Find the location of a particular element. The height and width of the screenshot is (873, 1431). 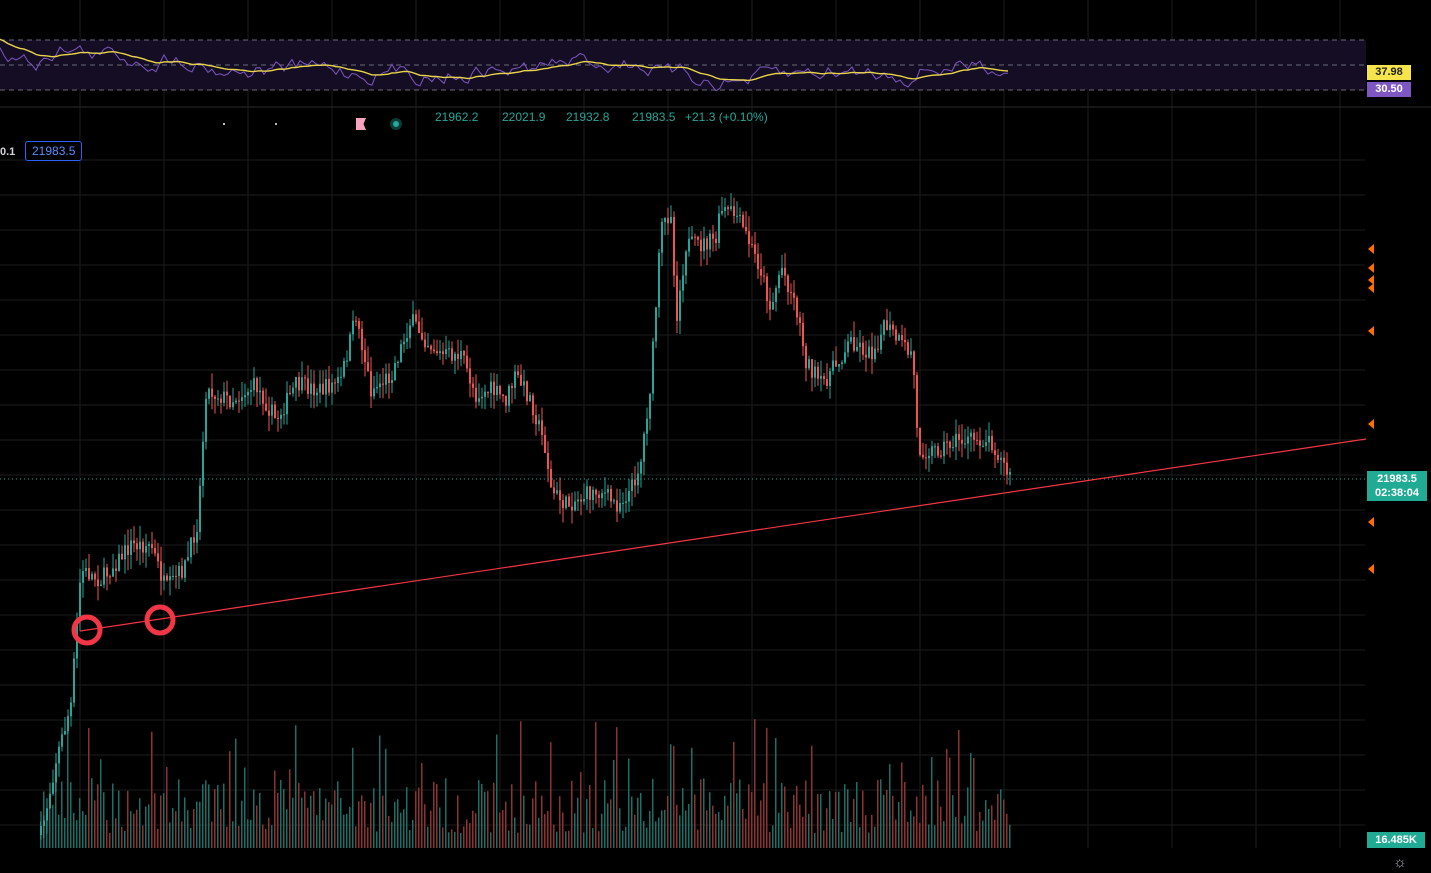

alert-marker-icon is located at coordinates (1371, 569).